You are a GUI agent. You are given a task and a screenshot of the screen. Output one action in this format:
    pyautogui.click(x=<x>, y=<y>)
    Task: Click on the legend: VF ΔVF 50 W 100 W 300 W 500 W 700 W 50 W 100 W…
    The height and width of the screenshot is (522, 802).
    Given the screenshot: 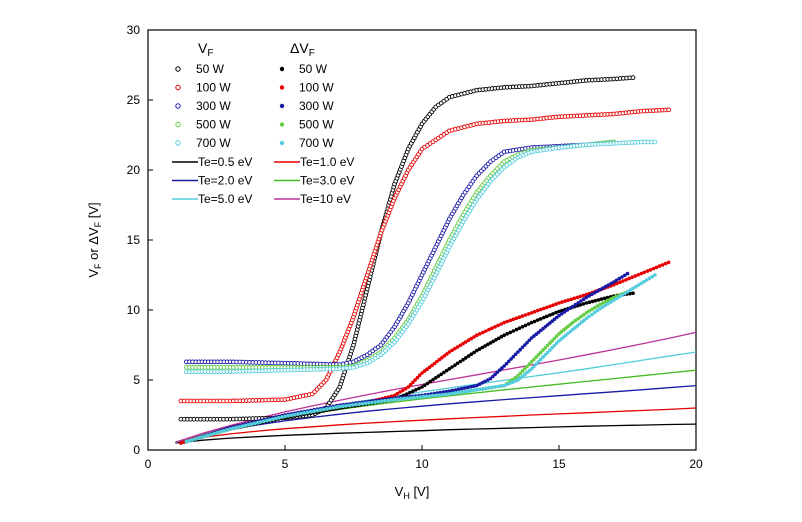 What is the action you would take?
    pyautogui.click(x=263, y=123)
    